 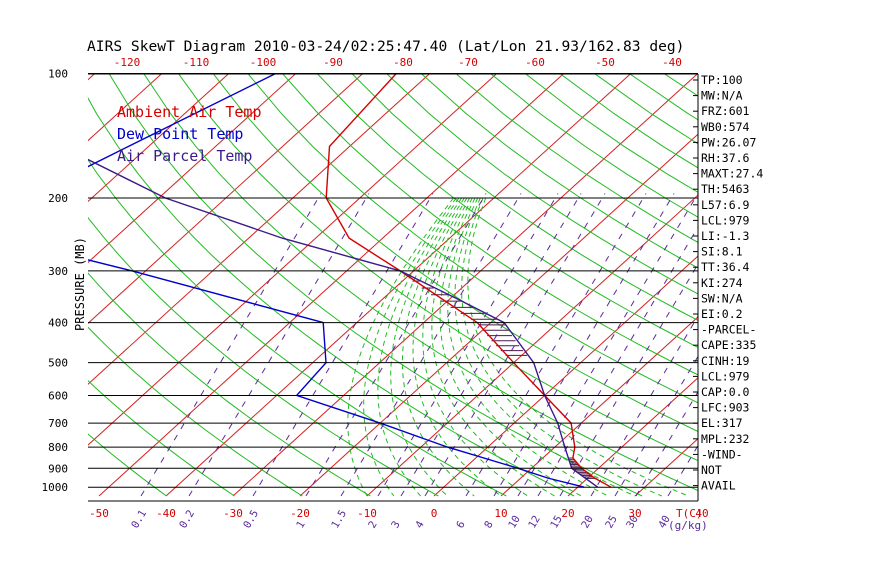 I want to click on pressure-tick-label: 500, so click(x=58, y=363).